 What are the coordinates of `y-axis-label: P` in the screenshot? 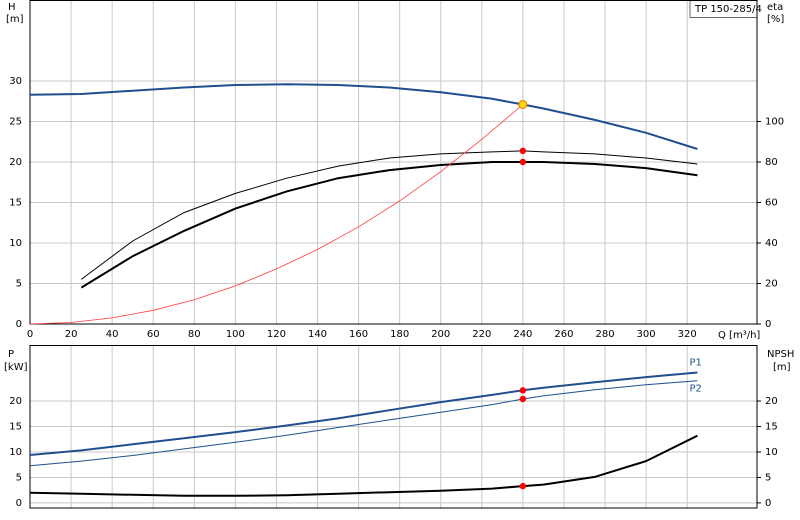 It's located at (11, 354).